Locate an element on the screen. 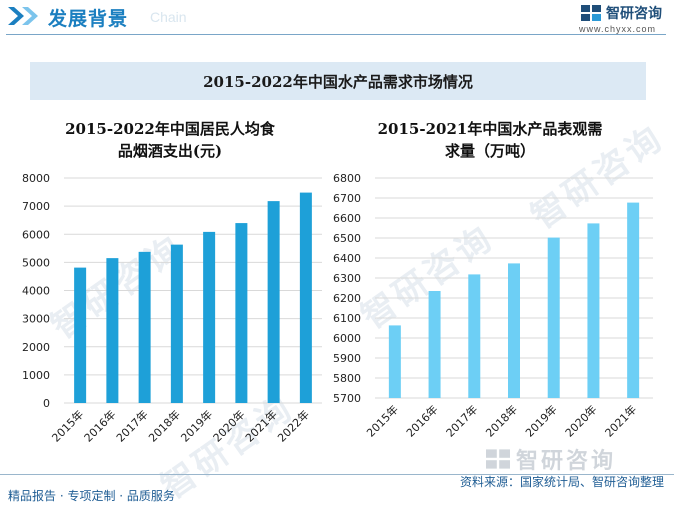 Image resolution: width=674 pixels, height=509 pixels. left-y-tick-label: 1000 is located at coordinates (36, 375).